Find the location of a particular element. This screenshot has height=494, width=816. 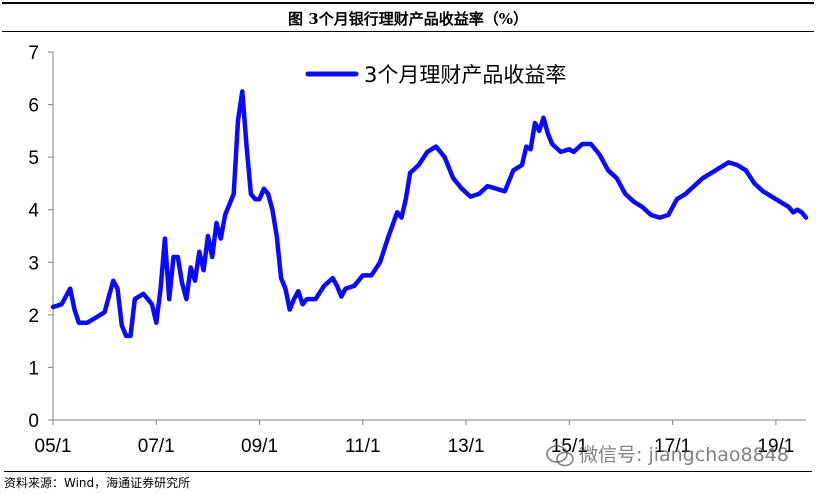

y-tick-label: 1 is located at coordinates (33, 368).